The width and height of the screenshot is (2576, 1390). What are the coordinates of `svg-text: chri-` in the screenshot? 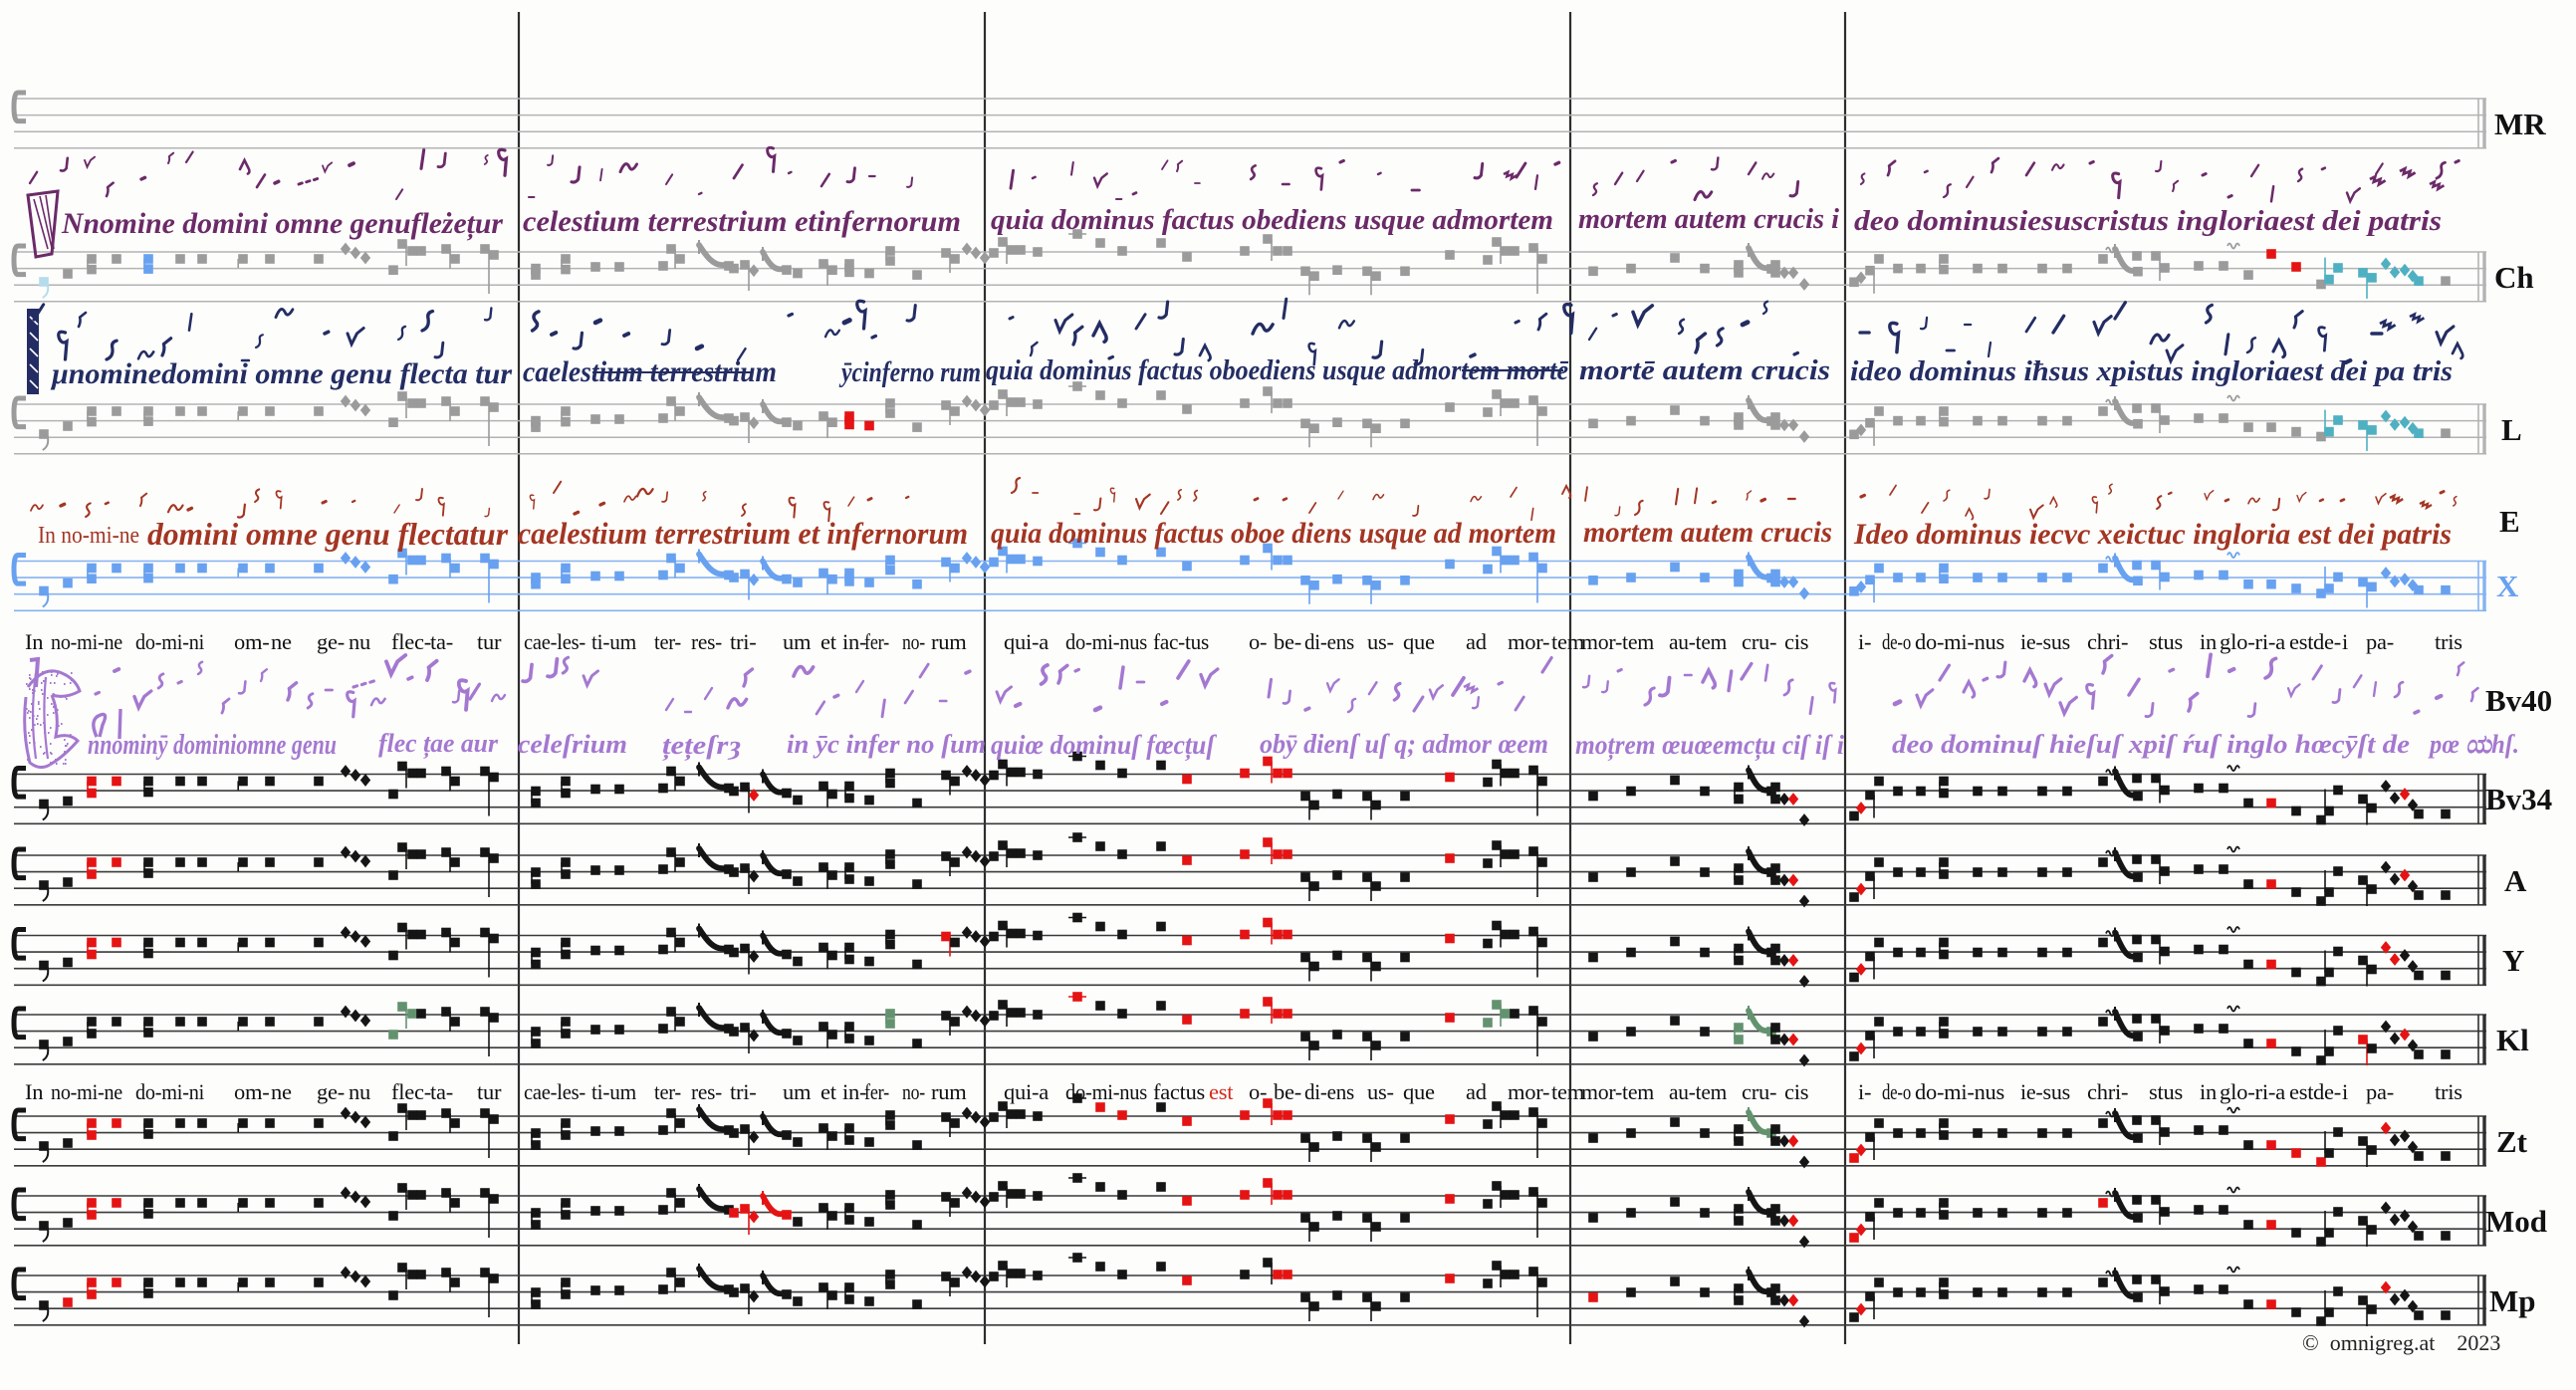 It's located at (2107, 641).